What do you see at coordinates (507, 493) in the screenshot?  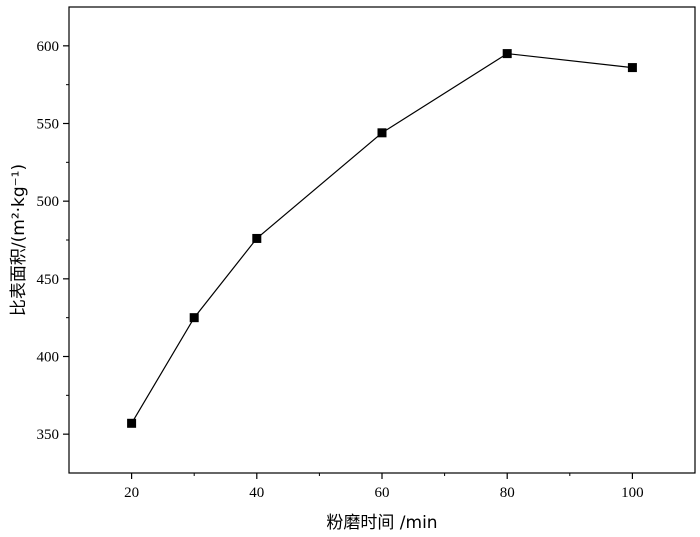 I see `x-tick-label: 80` at bounding box center [507, 493].